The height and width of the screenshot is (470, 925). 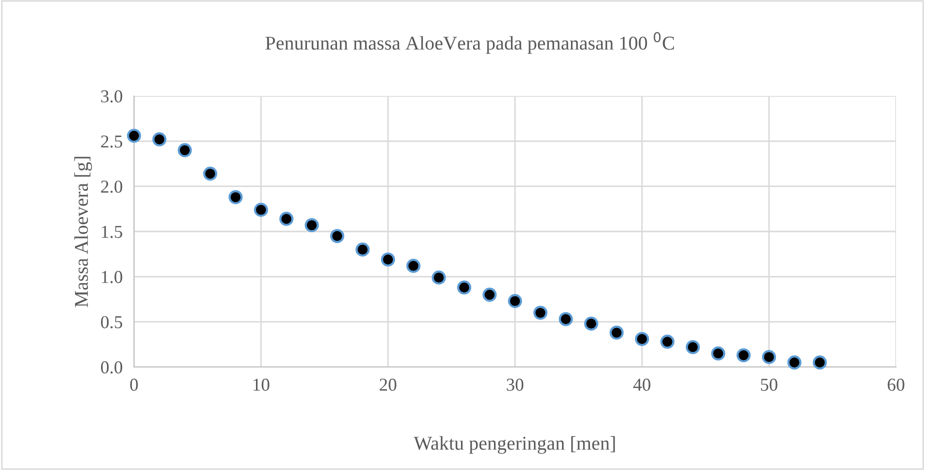 I want to click on x-axis-title: Waktu pengeringan [men], so click(x=514, y=445).